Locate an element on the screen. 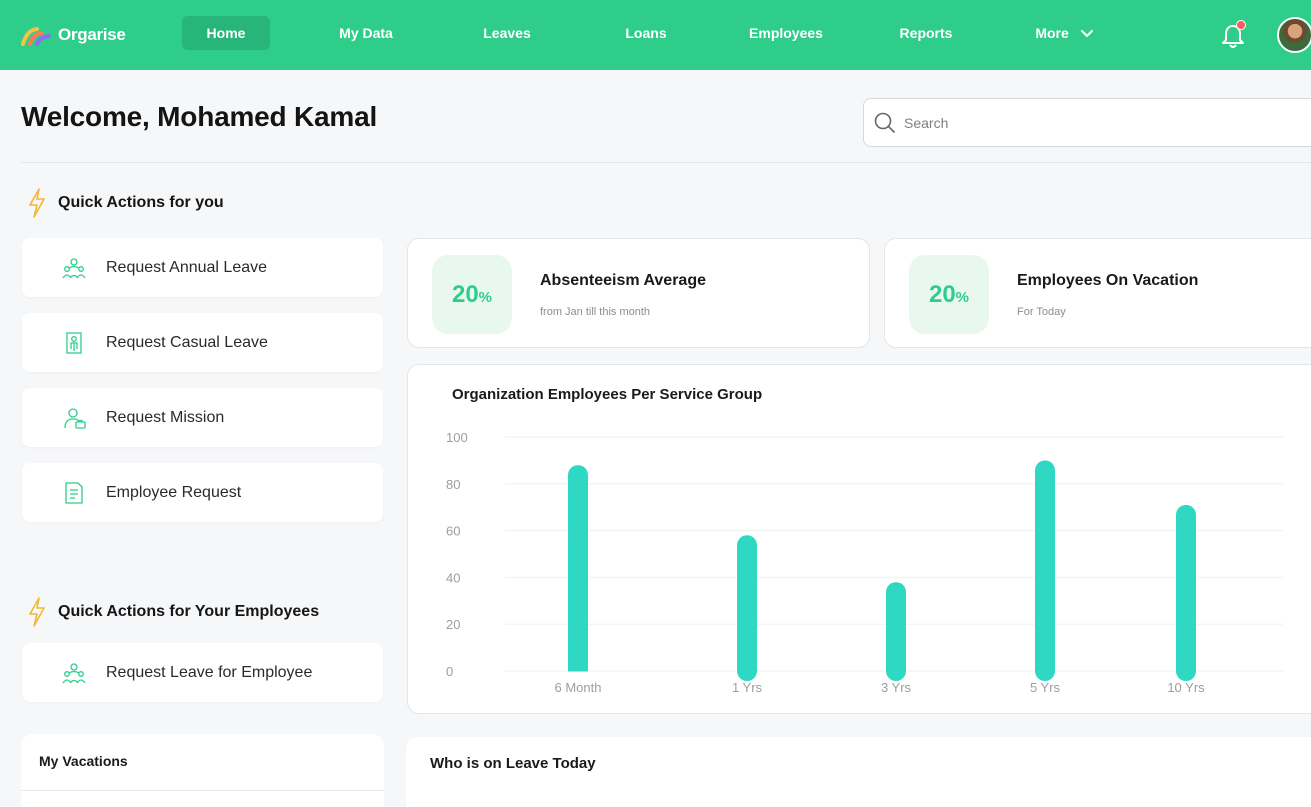  employee-request-button: Employee Request is located at coordinates (202, 492).